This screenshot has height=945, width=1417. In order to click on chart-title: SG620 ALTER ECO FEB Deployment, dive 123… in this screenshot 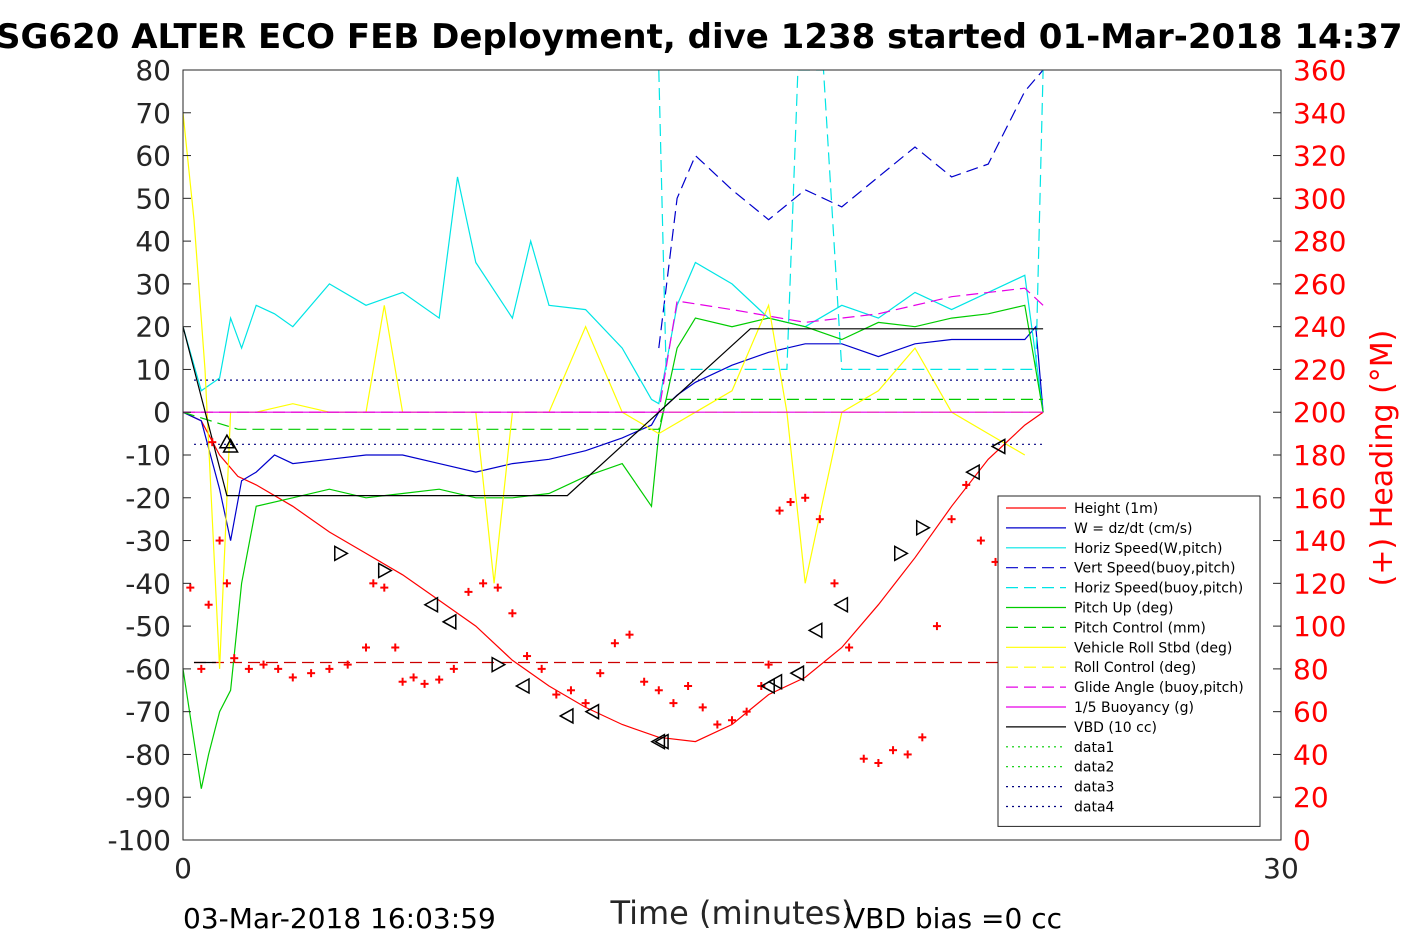, I will do `click(701, 37)`.